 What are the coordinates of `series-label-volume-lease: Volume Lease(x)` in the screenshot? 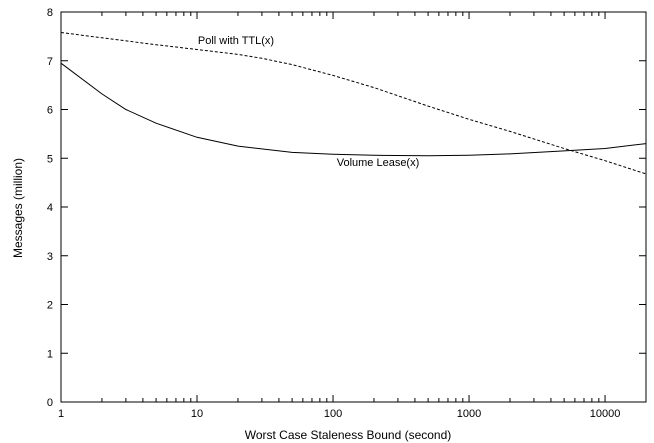 It's located at (378, 163).